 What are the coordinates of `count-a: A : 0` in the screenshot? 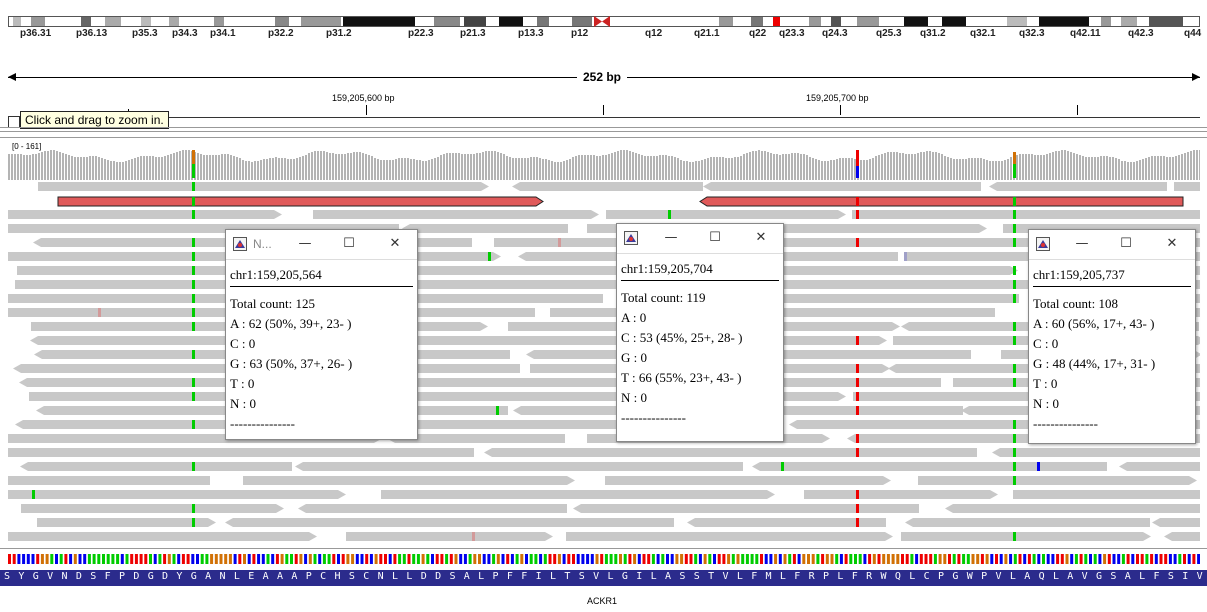 It's located at (634, 317).